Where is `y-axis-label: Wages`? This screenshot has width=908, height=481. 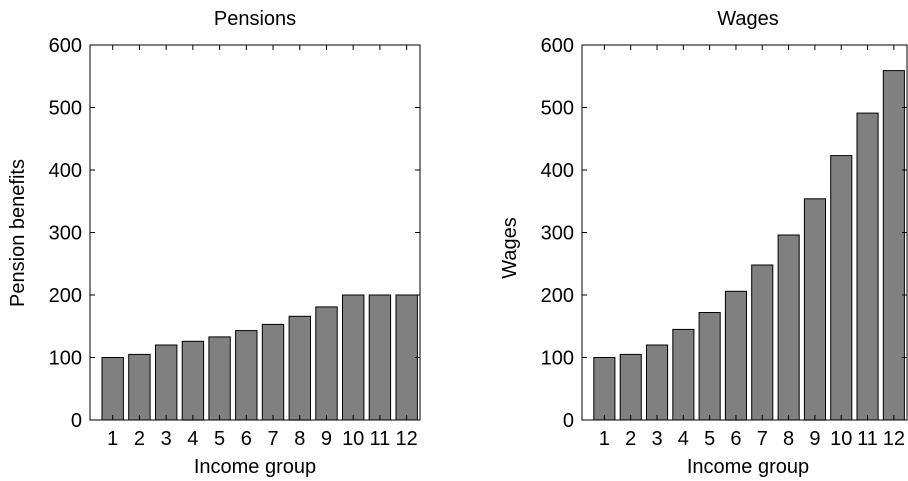 y-axis-label: Wages is located at coordinates (510, 248).